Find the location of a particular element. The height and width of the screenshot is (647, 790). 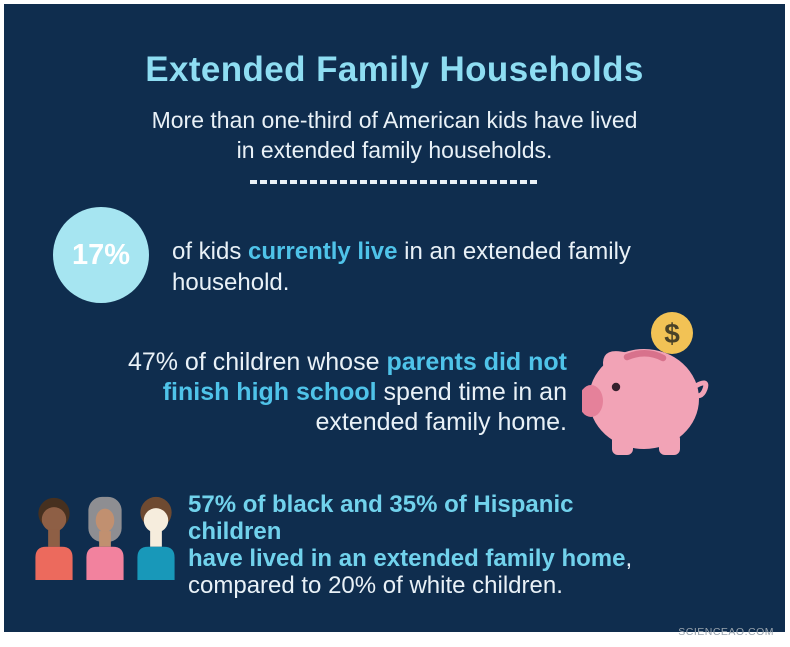

dollar-sign-icon: $ is located at coordinates (672, 333).